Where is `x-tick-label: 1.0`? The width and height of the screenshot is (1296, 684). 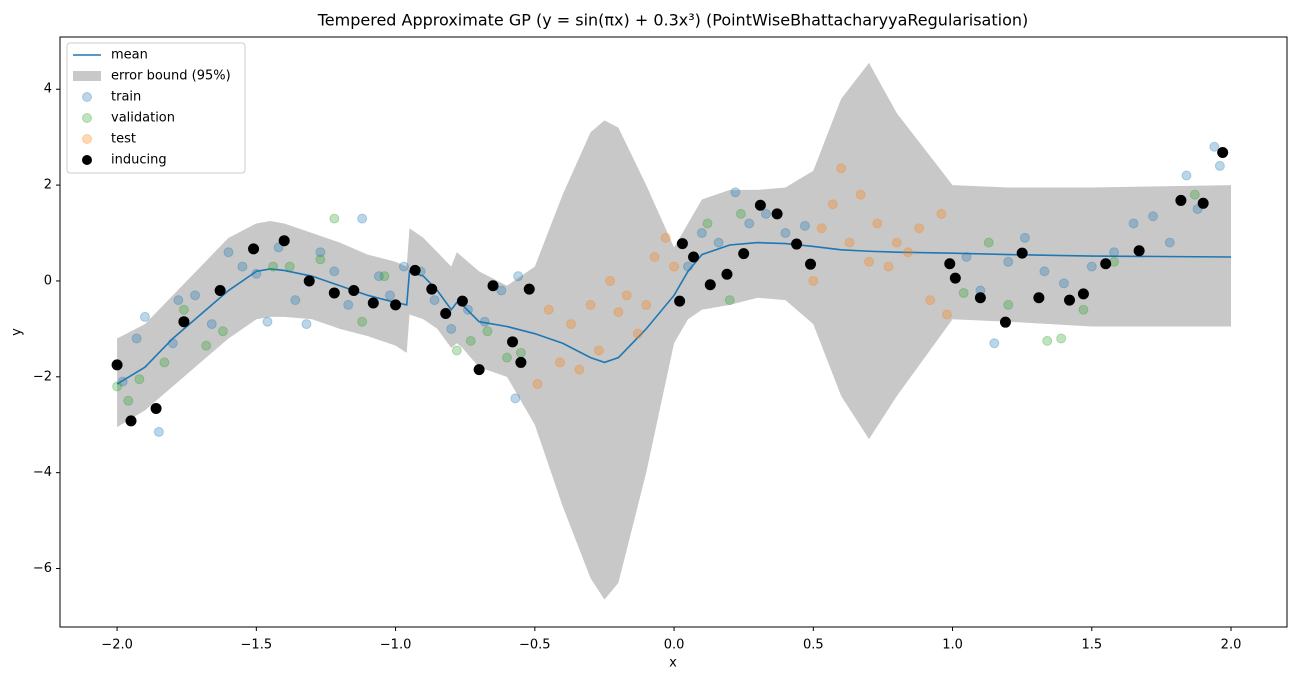 x-tick-label: 1.0 is located at coordinates (952, 645).